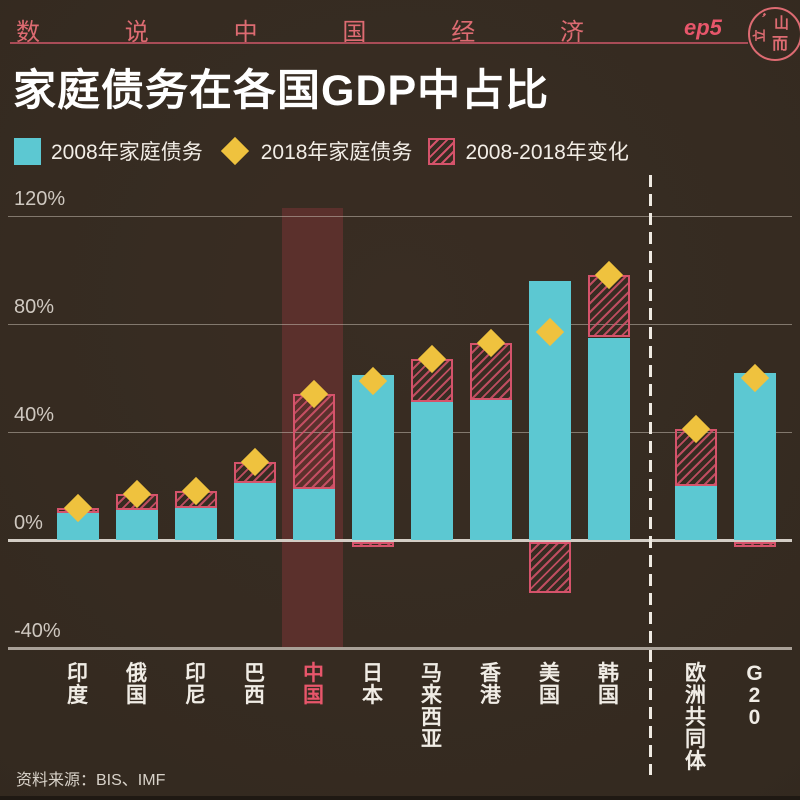 This screenshot has height=800, width=800. Describe the element at coordinates (695, 513) in the screenshot. I see `bar-2008-欧洲共同体` at that location.